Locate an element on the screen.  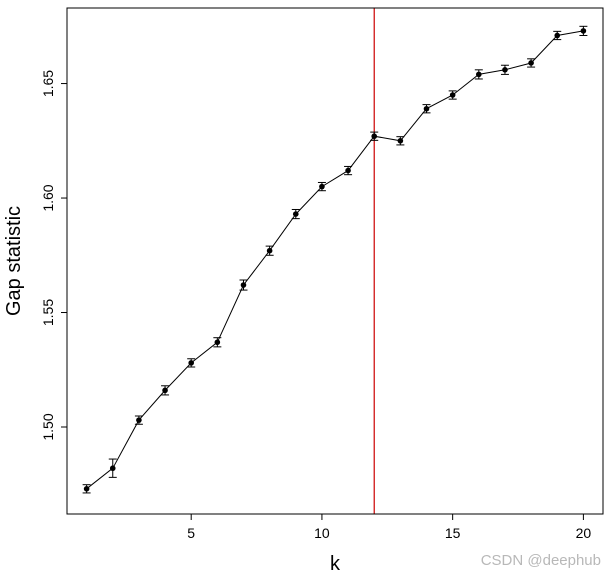
y-tick-label: 1.65 is located at coordinates (48, 83).